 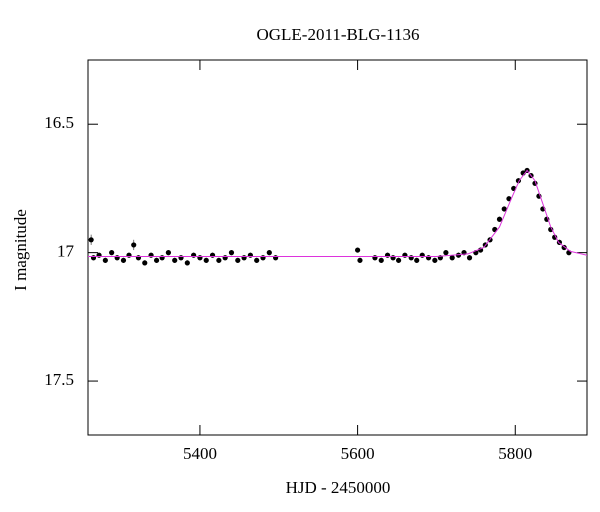 What do you see at coordinates (59, 122) in the screenshot?
I see `y-tick-label: 16.5` at bounding box center [59, 122].